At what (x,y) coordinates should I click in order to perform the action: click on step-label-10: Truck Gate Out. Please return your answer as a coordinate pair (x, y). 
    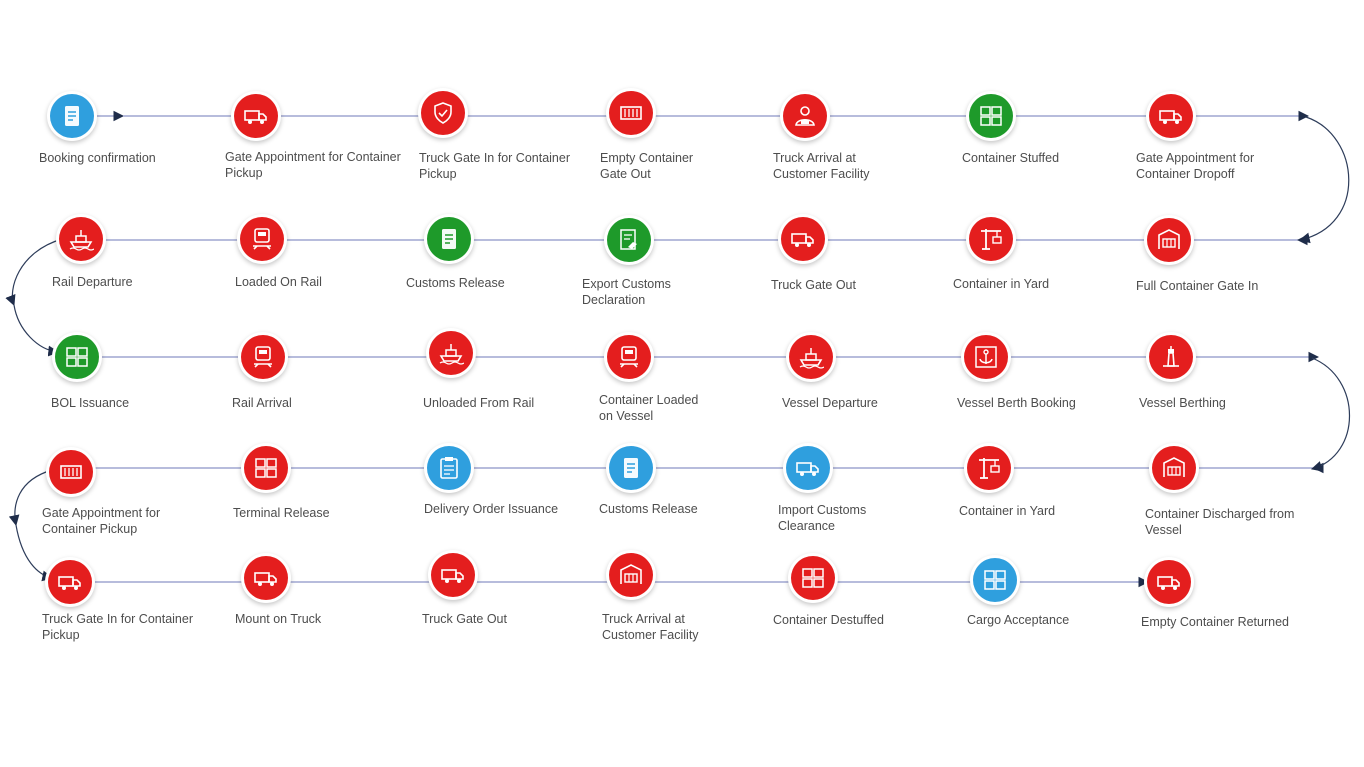
    Looking at the image, I should click on (813, 285).